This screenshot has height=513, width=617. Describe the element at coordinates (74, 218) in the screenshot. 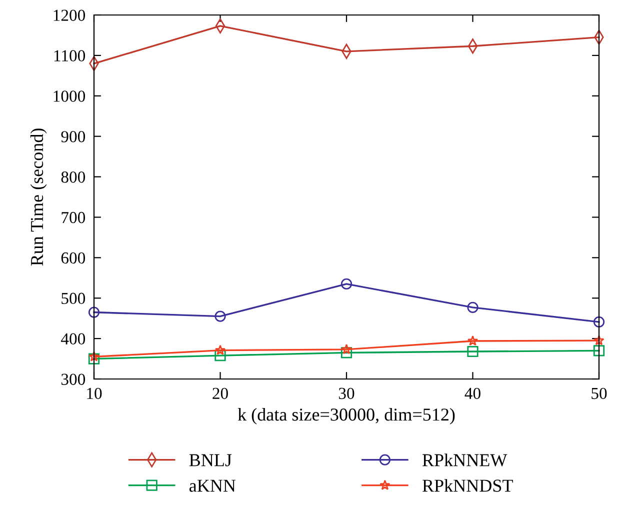

I see `y-tick-label: 700` at that location.